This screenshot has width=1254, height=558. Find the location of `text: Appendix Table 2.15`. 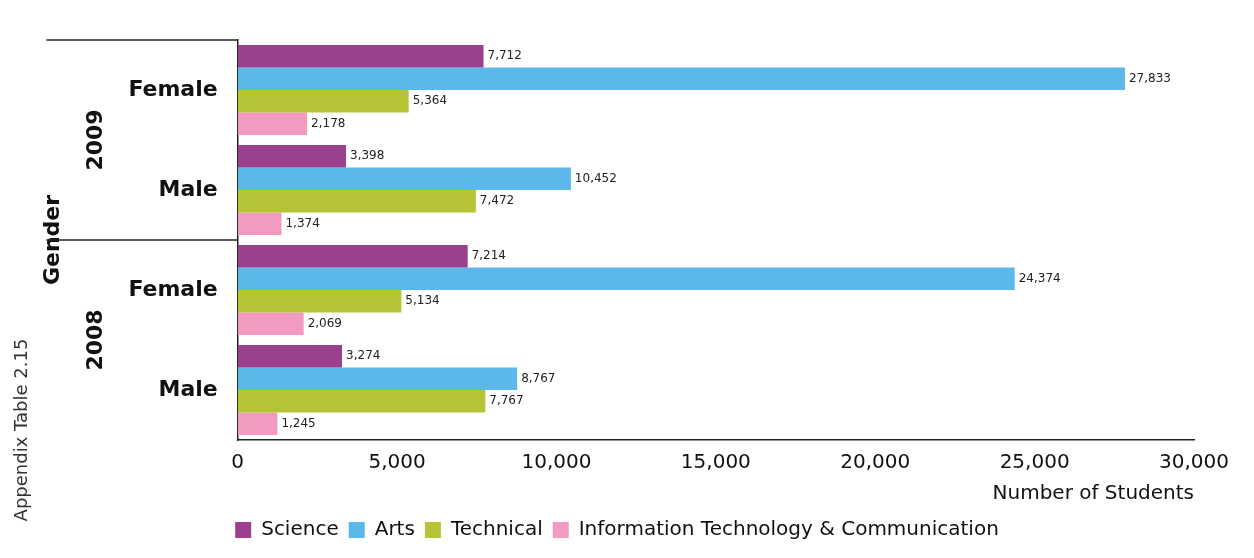

text: Appendix Table 2.15 is located at coordinates (20, 430).